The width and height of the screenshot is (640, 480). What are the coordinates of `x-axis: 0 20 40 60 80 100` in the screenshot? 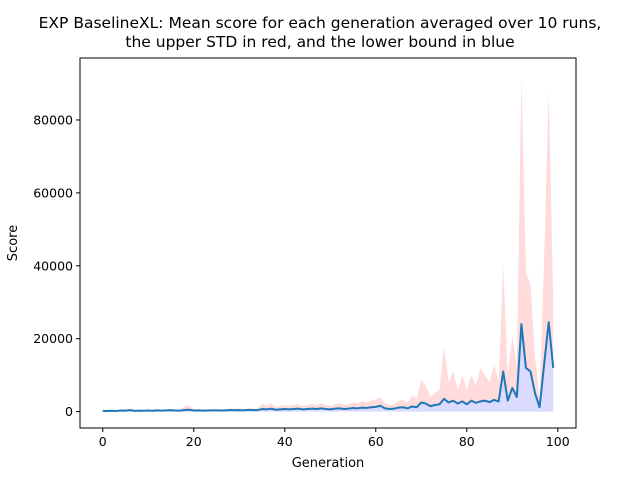 It's located at (334, 438).